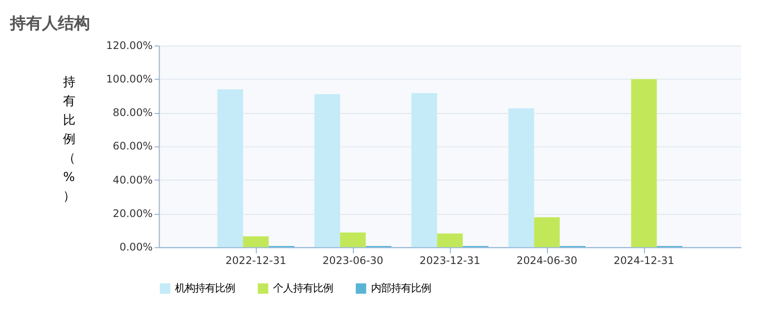  I want to click on legend-label: 机构持有比例, so click(205, 288).